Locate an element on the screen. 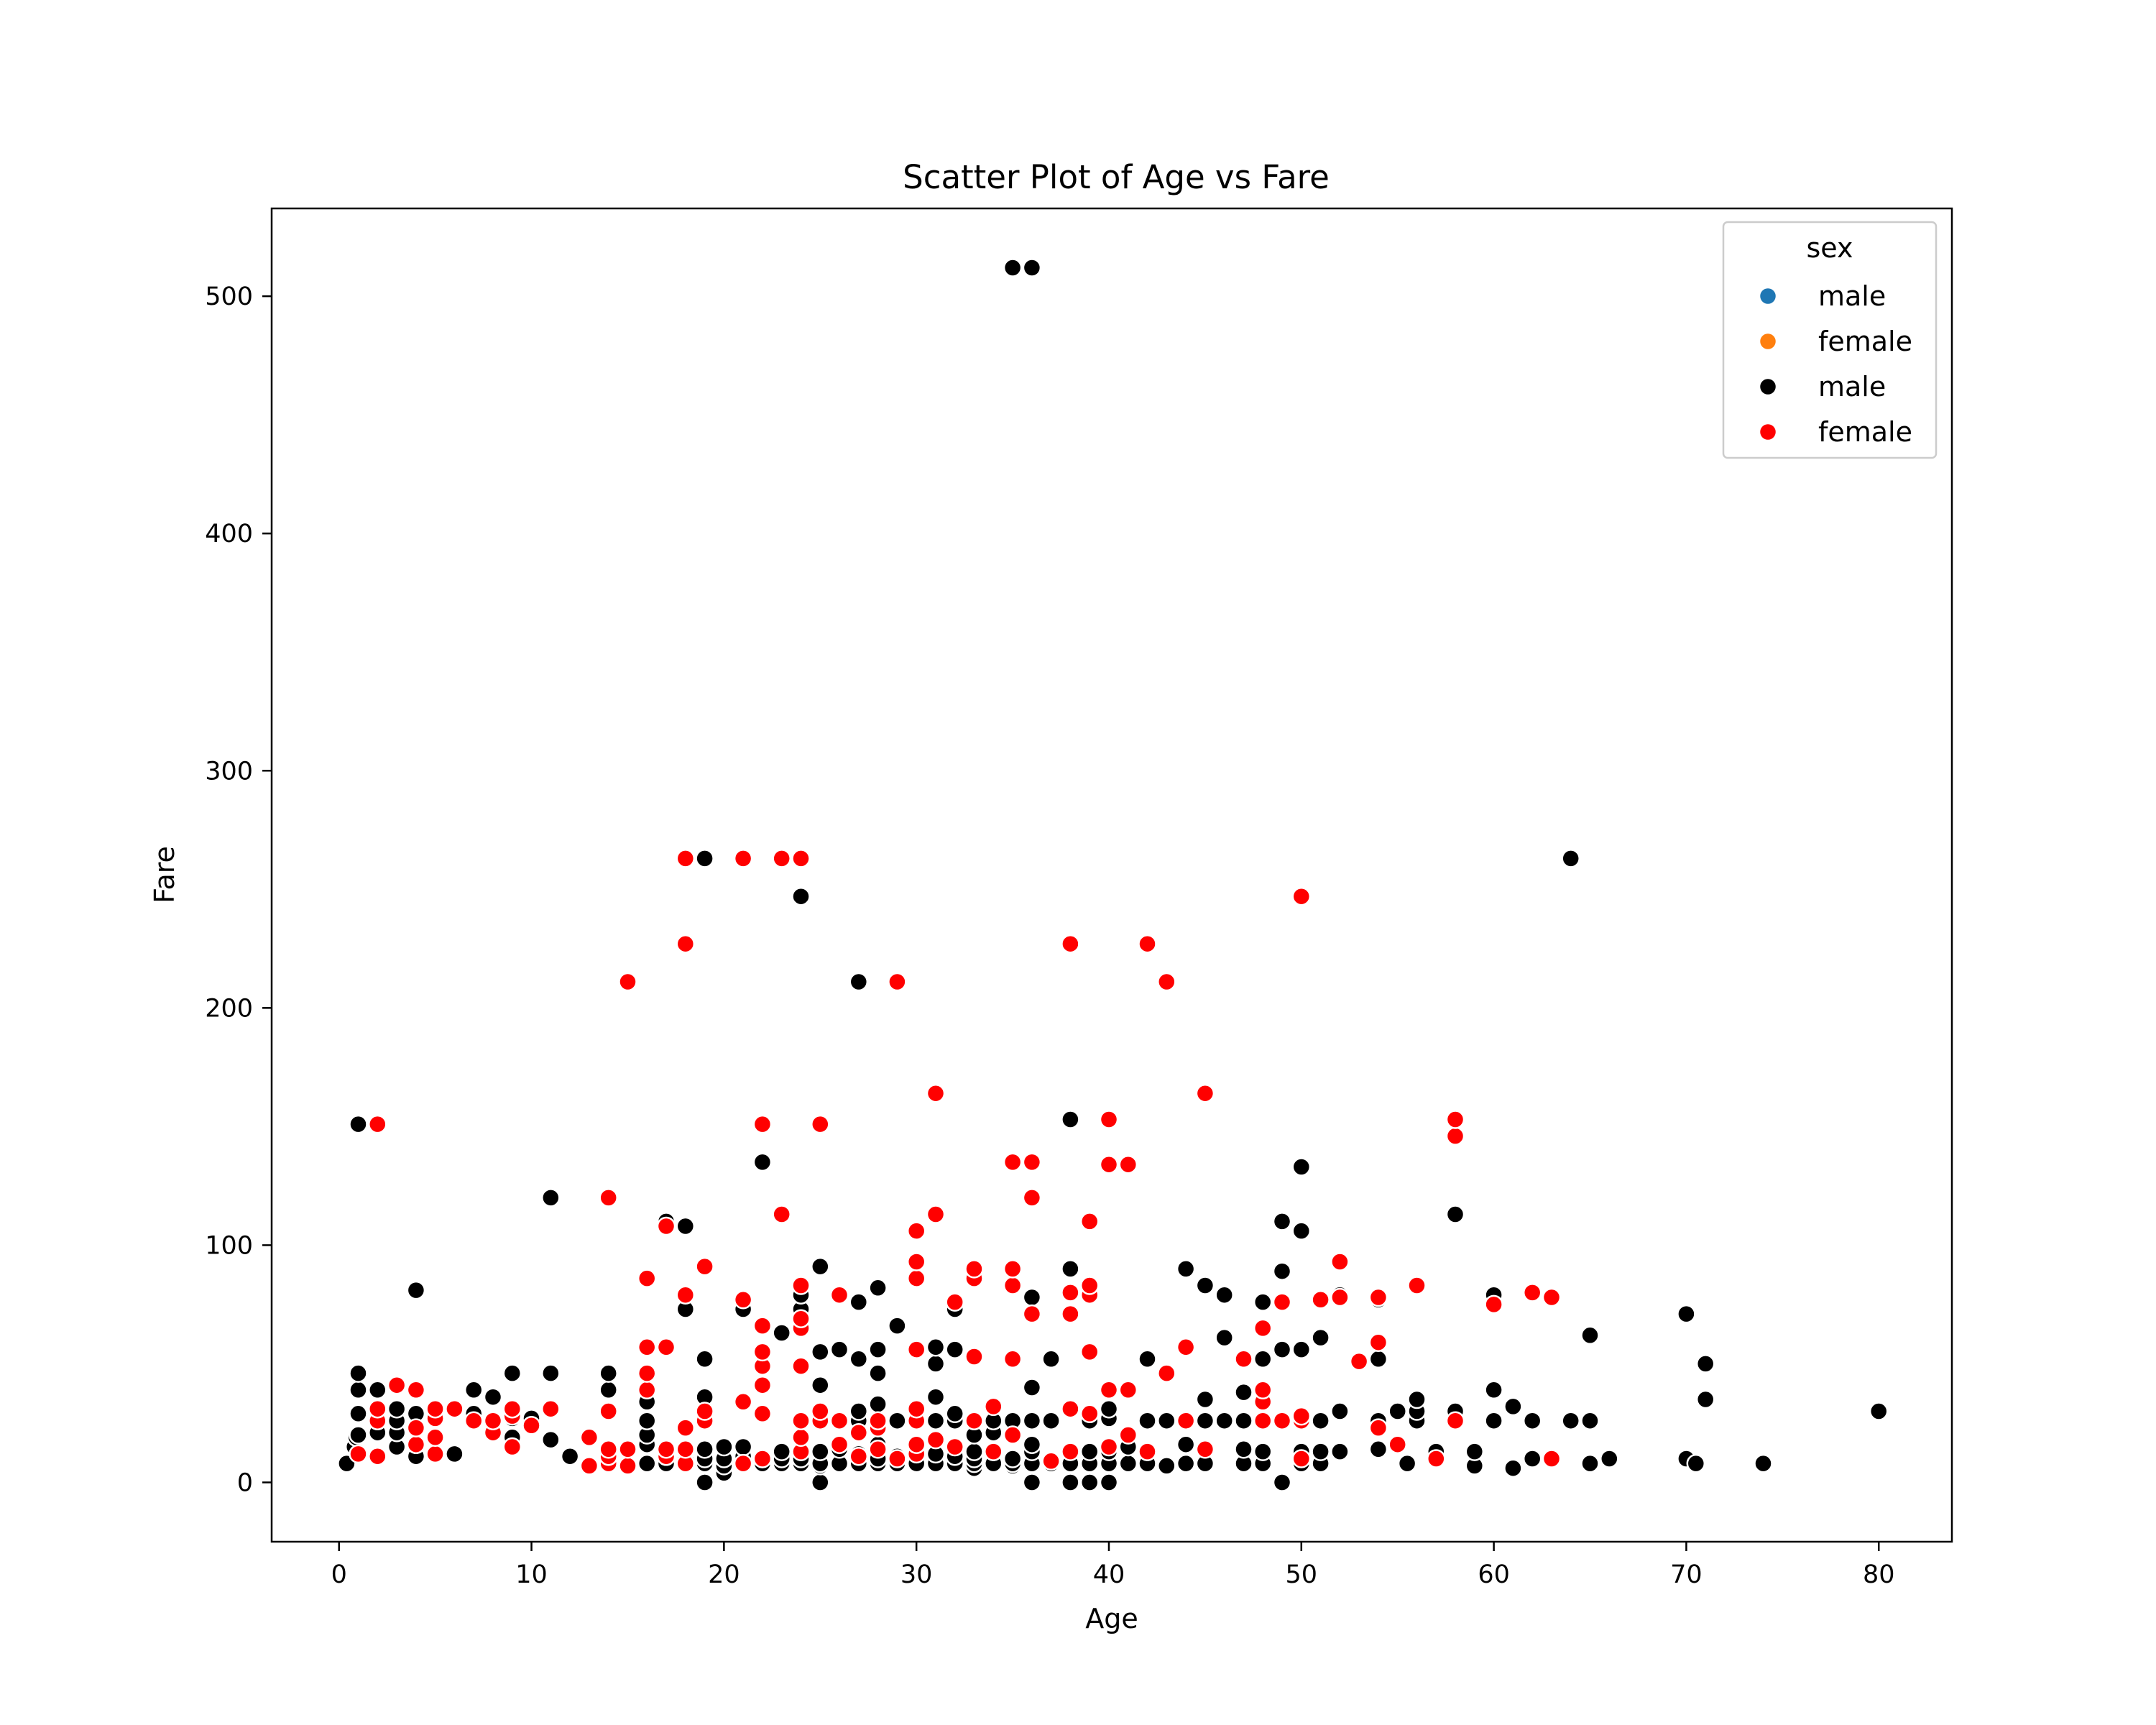 The height and width of the screenshot is (1725, 2156). x-tick-label: 60 is located at coordinates (1494, 1574).